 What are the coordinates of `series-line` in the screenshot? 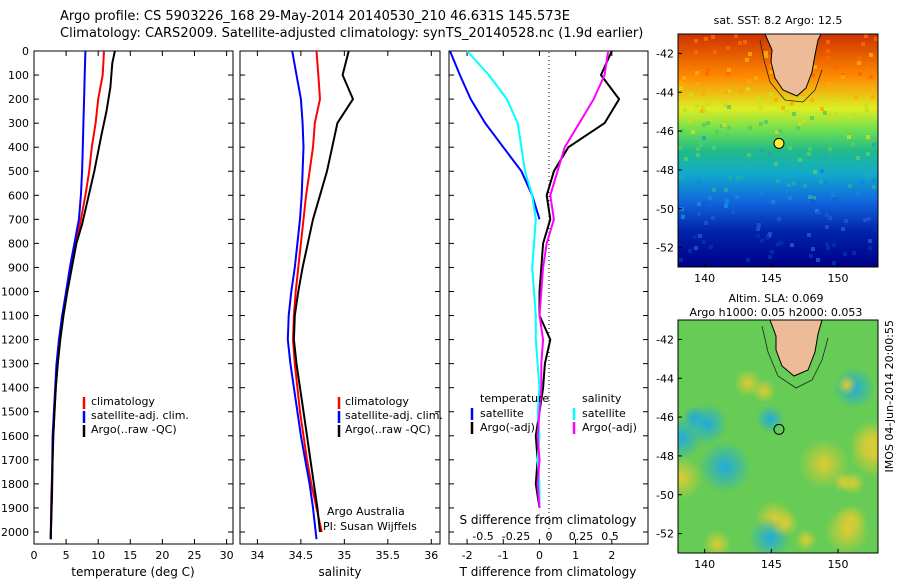 It's located at (307, 291).